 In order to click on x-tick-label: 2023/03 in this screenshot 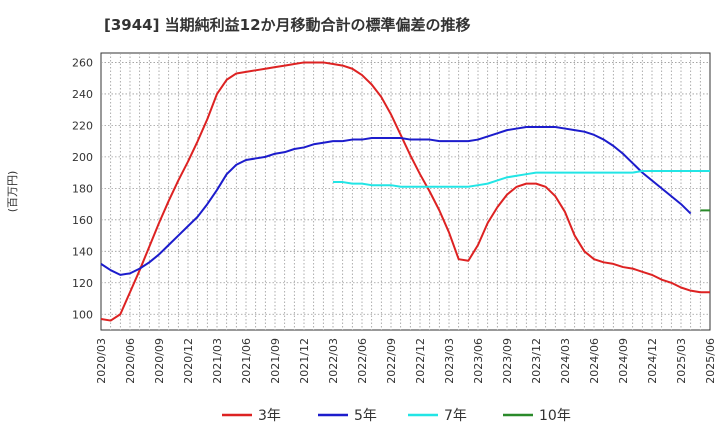, I will do `click(449, 361)`.